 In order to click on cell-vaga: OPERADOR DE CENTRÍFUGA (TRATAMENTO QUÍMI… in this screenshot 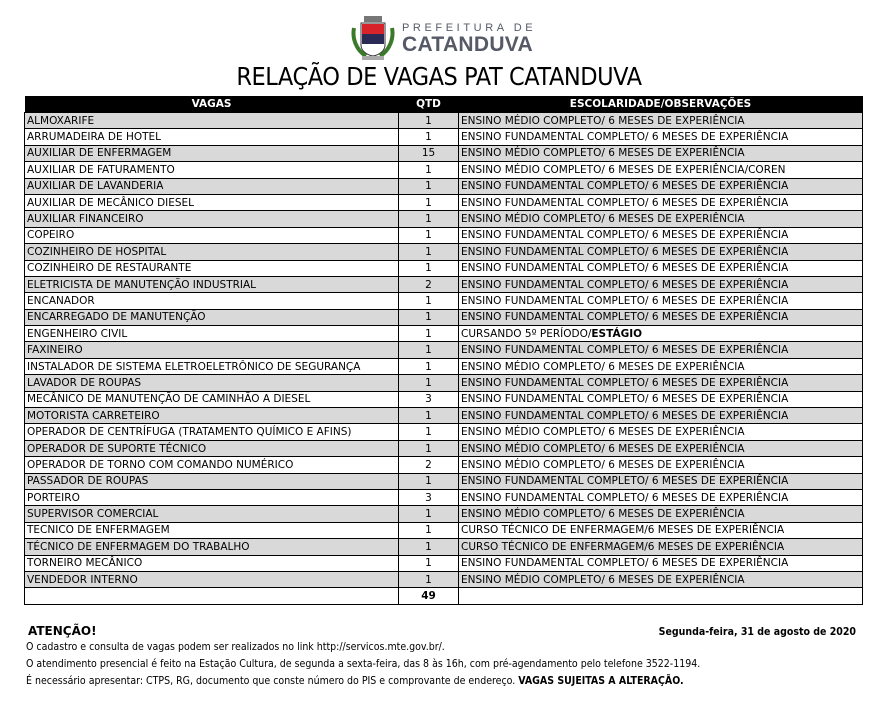, I will do `click(211, 432)`.